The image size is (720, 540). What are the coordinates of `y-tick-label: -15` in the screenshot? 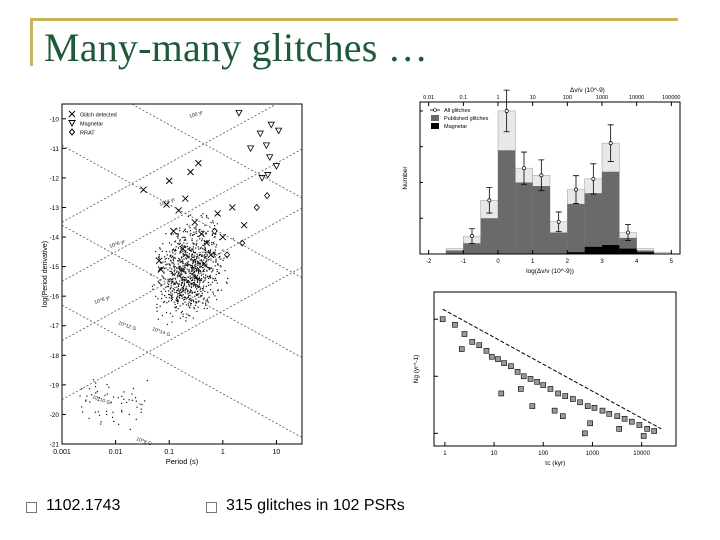 It's located at (55, 267).